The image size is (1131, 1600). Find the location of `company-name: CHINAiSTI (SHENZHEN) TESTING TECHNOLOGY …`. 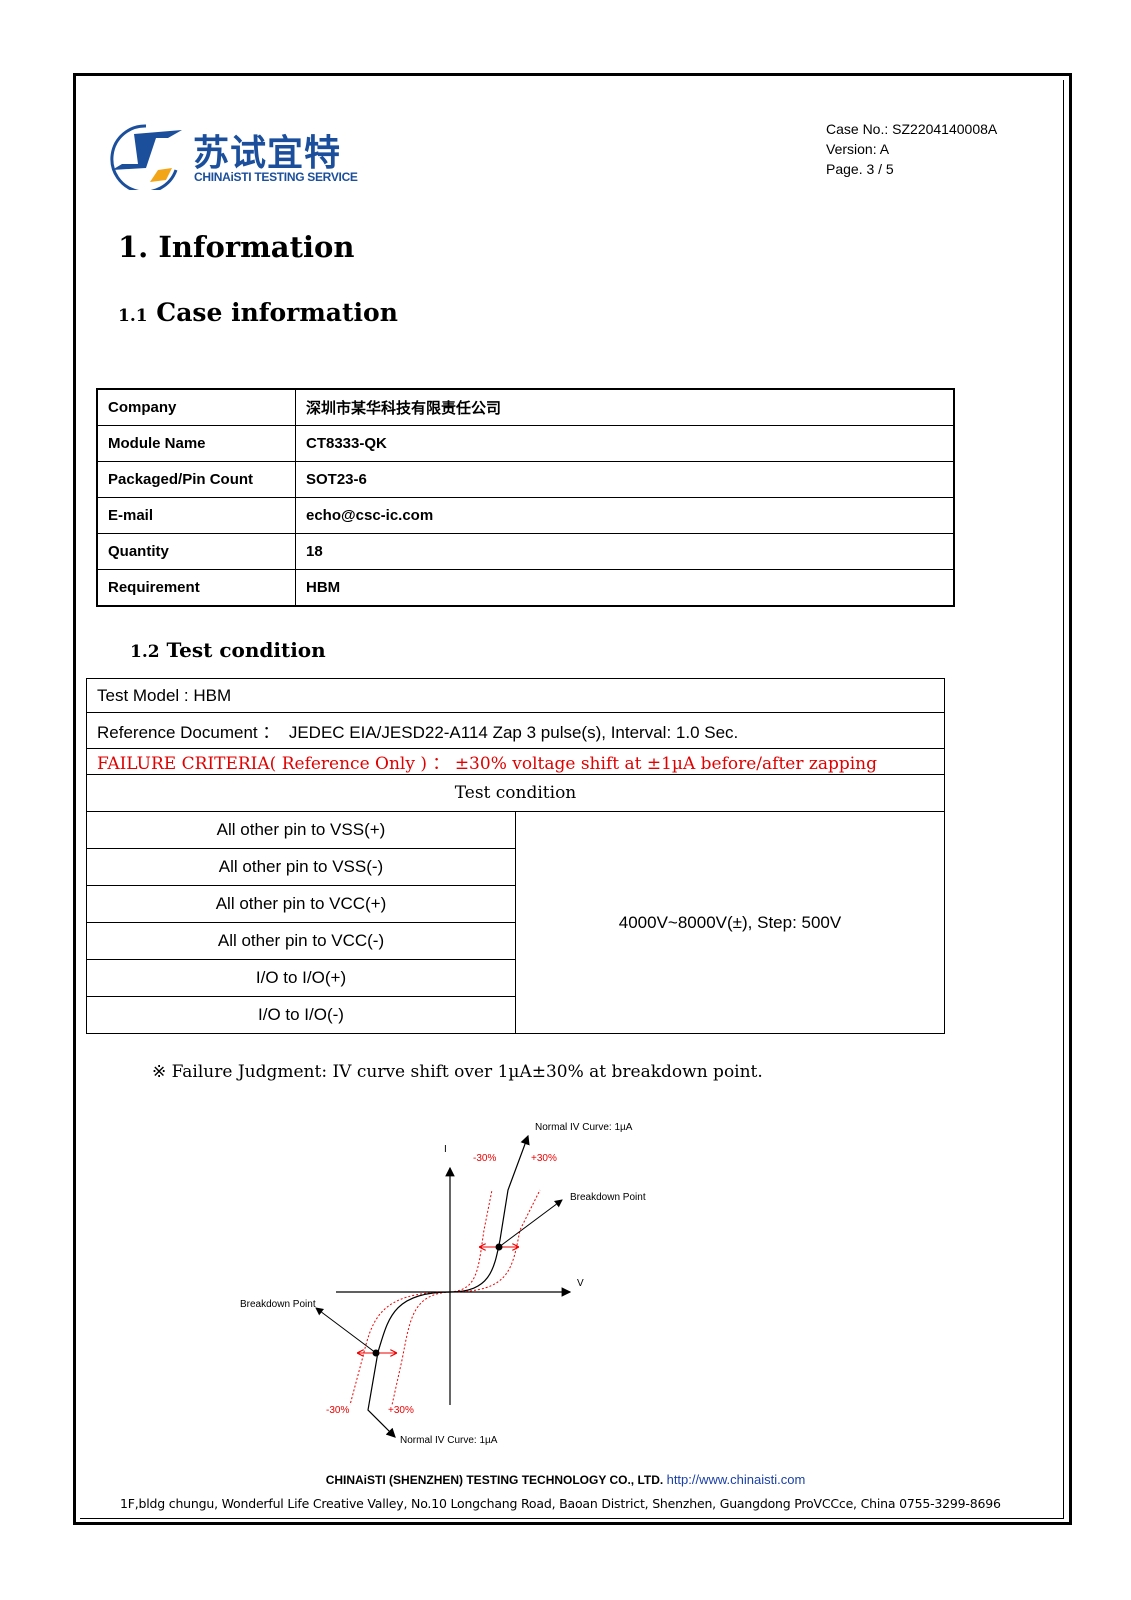

company-name: CHINAiSTI (SHENZHEN) TESTING TECHNOLOGY … is located at coordinates (494, 1480).